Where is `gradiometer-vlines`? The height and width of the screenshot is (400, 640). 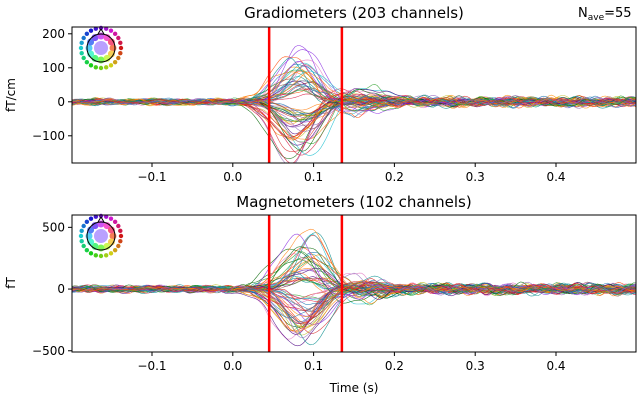
gradiometer-vlines is located at coordinates (305, 95).